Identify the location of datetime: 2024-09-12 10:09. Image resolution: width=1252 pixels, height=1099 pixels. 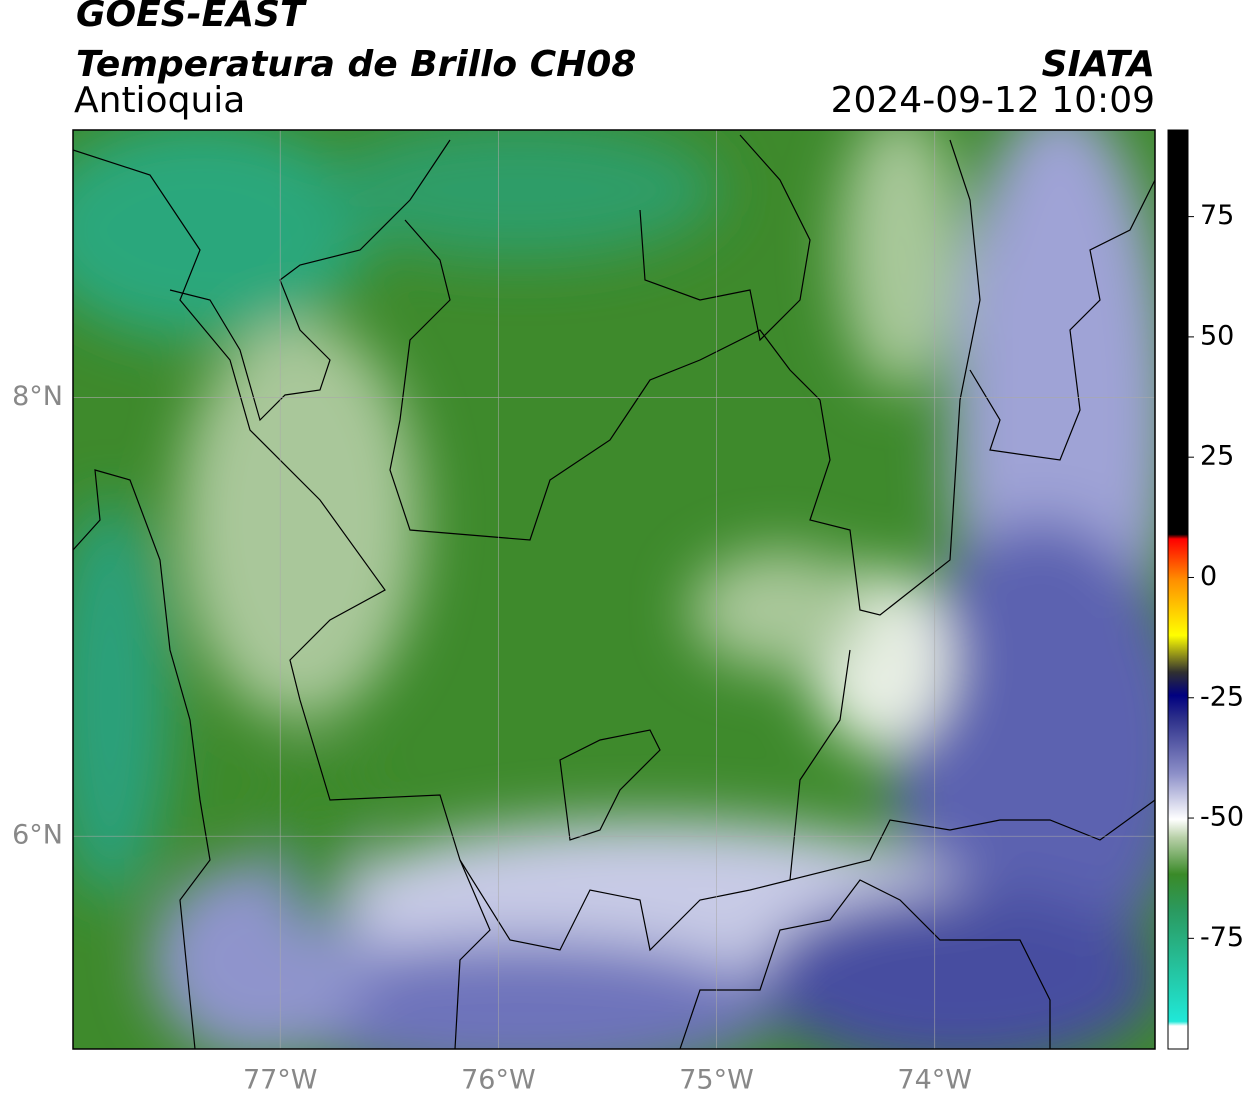
(993, 100).